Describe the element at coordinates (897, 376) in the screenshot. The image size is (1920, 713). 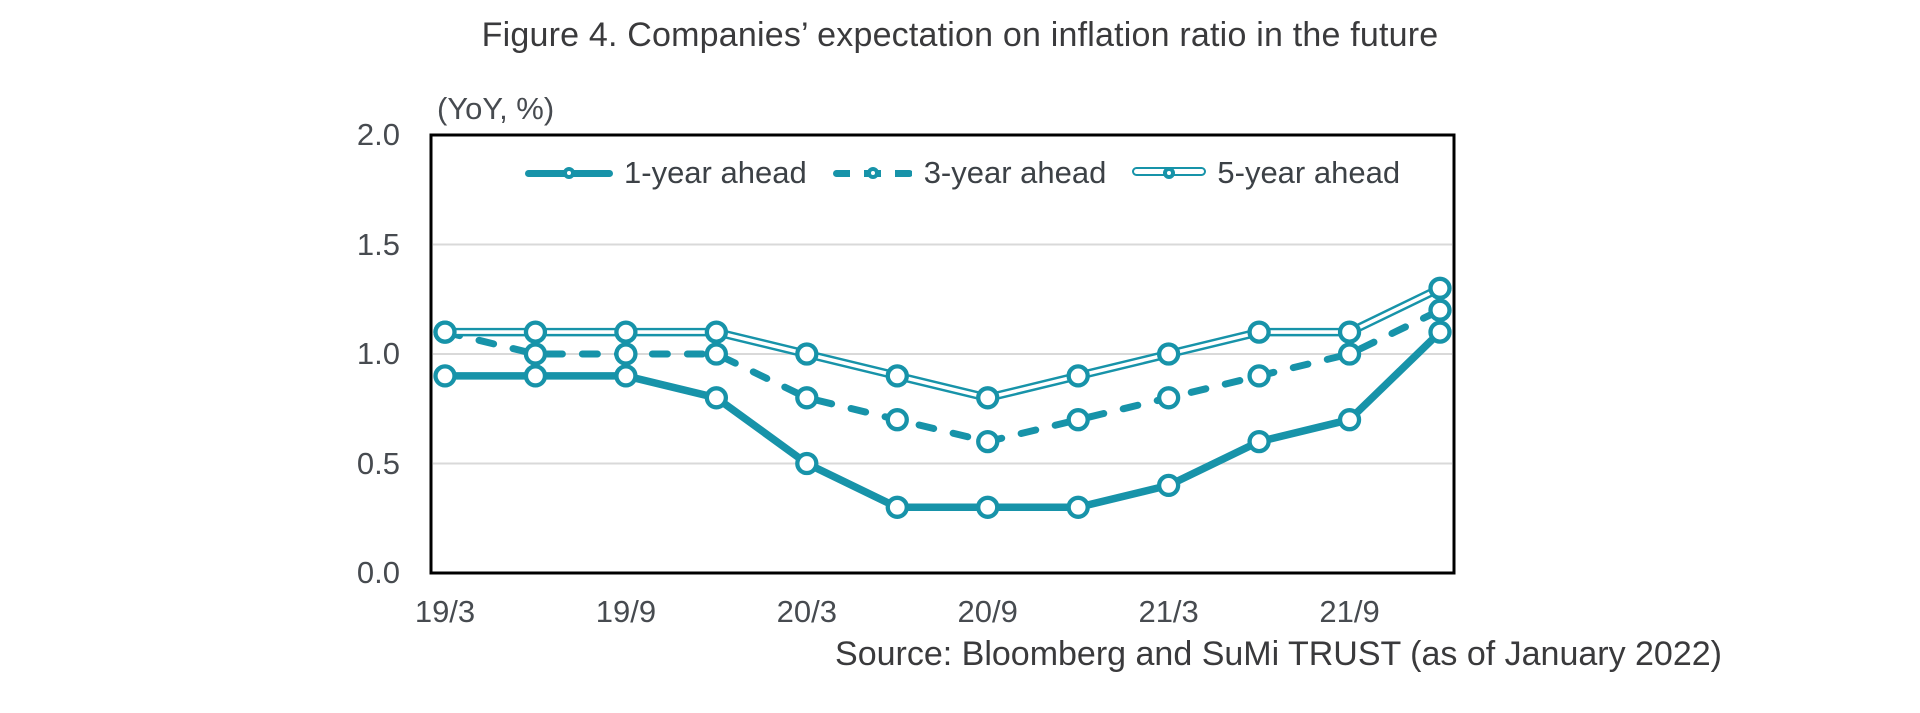
I see `data-point-5-year-ahead-20/6` at that location.